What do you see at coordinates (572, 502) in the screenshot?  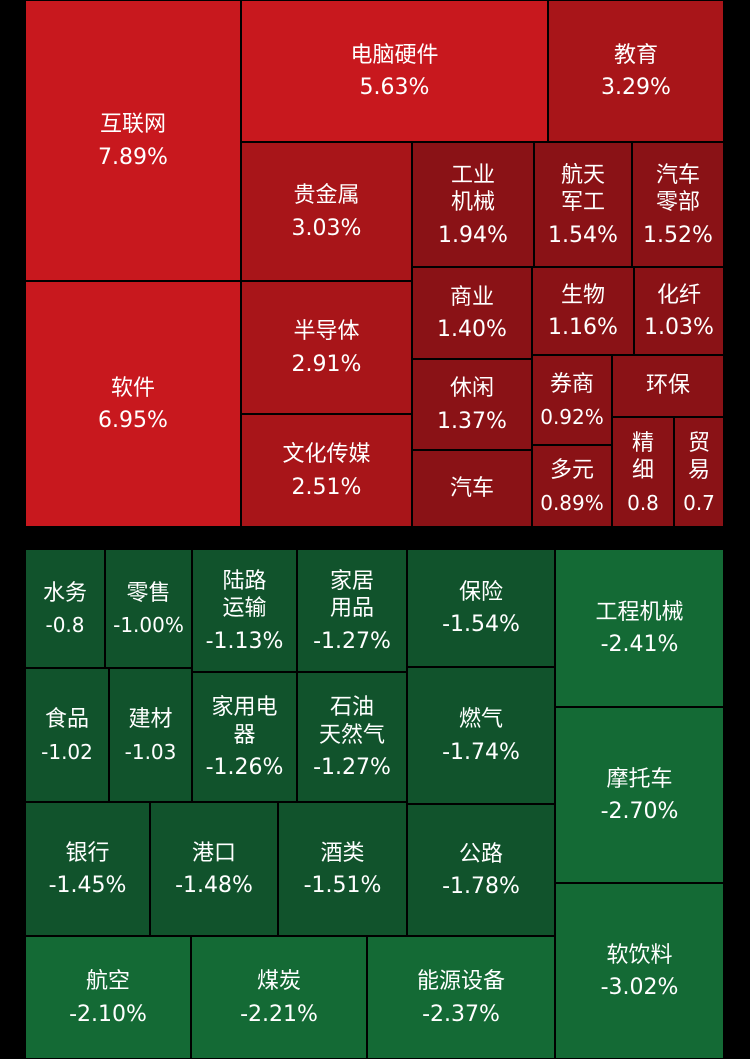 I see `tile-value: 0.89%` at bounding box center [572, 502].